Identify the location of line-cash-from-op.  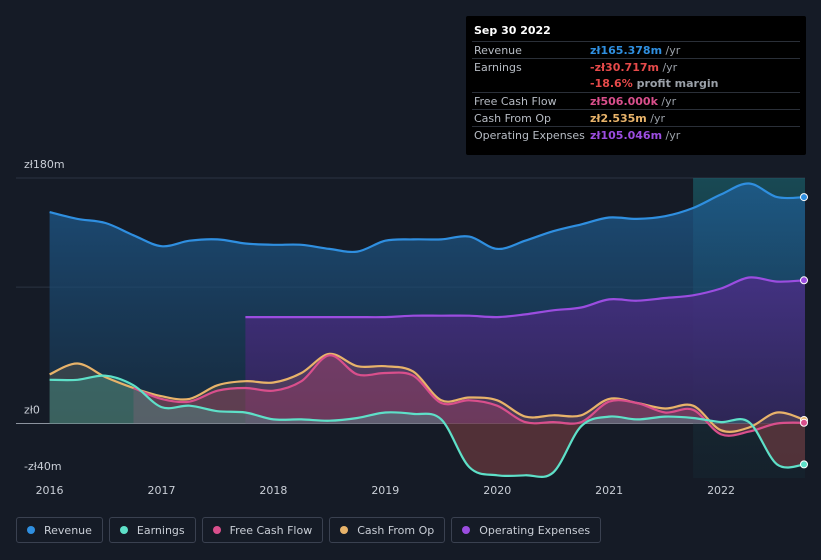
(427, 392).